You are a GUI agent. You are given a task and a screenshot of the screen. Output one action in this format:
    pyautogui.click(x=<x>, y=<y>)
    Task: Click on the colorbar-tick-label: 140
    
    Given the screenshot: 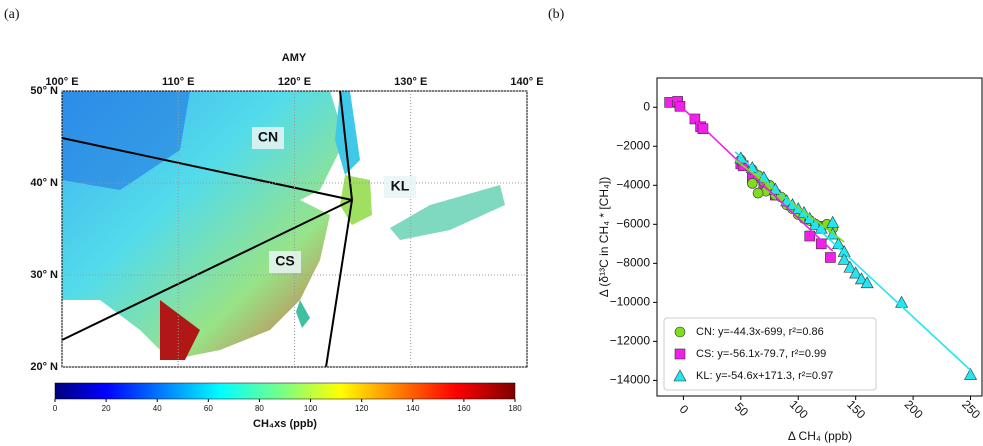 What is the action you would take?
    pyautogui.click(x=413, y=408)
    